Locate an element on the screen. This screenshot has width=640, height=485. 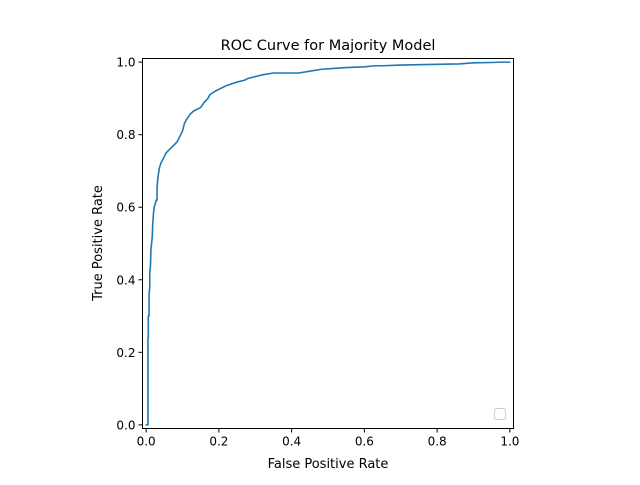
x-tick-label: 0.8 is located at coordinates (437, 442).